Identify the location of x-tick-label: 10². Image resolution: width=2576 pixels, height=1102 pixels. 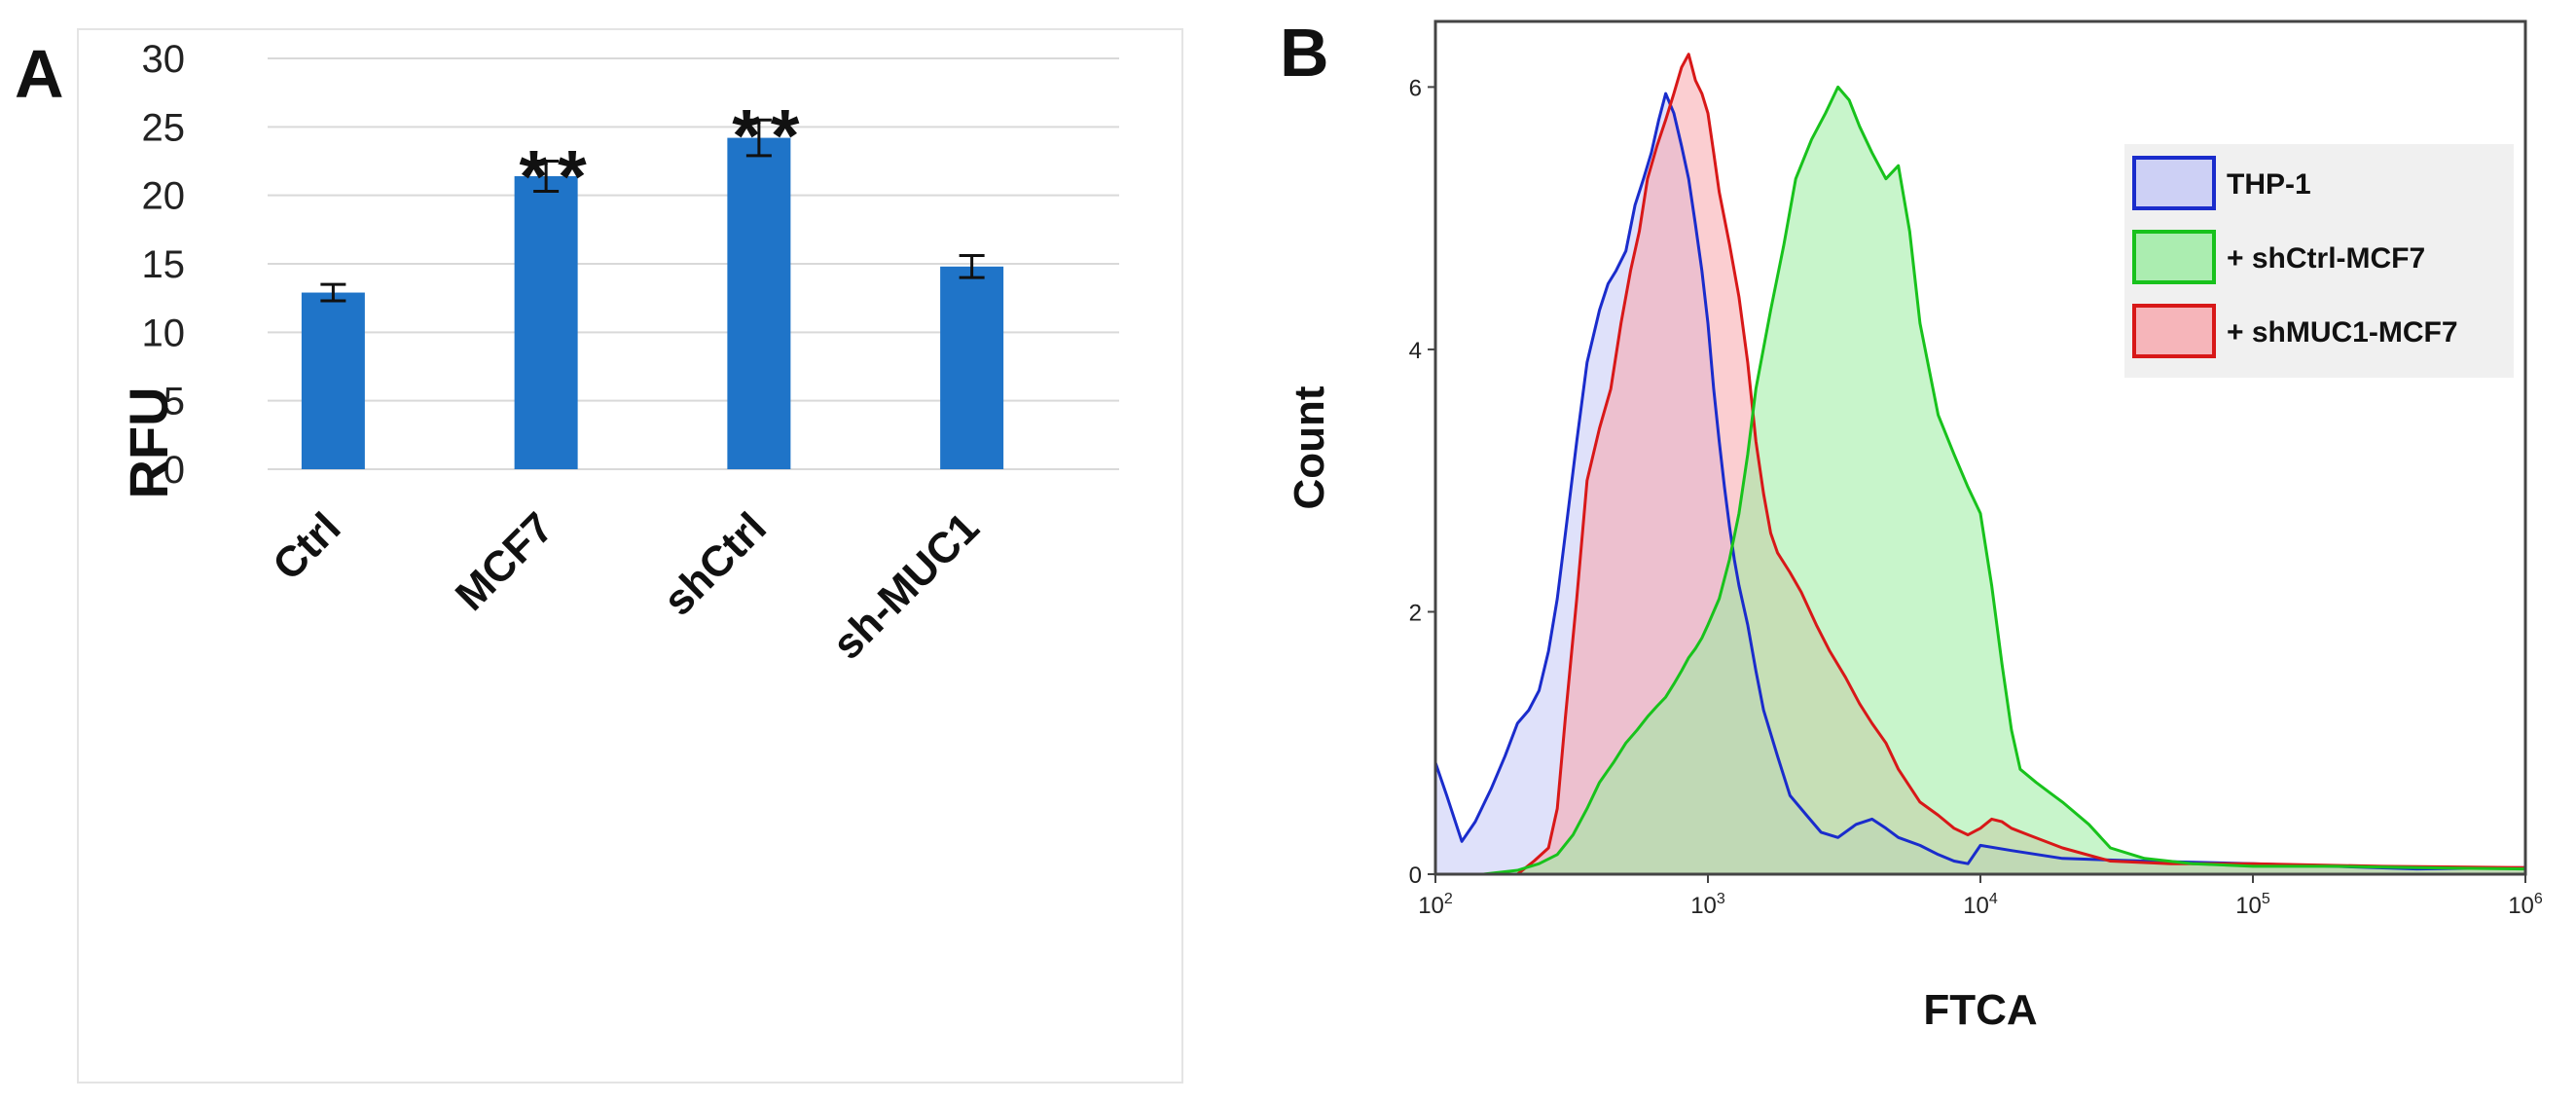
(1435, 905).